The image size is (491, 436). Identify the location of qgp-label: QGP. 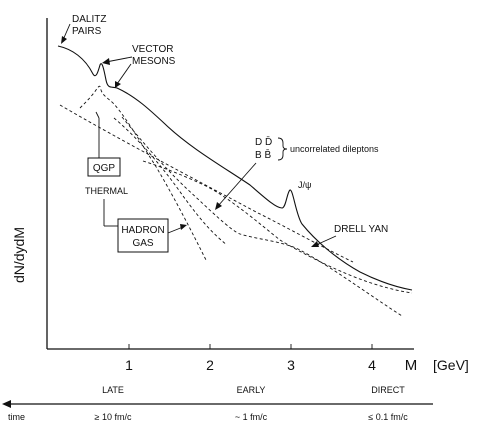
(104, 168).